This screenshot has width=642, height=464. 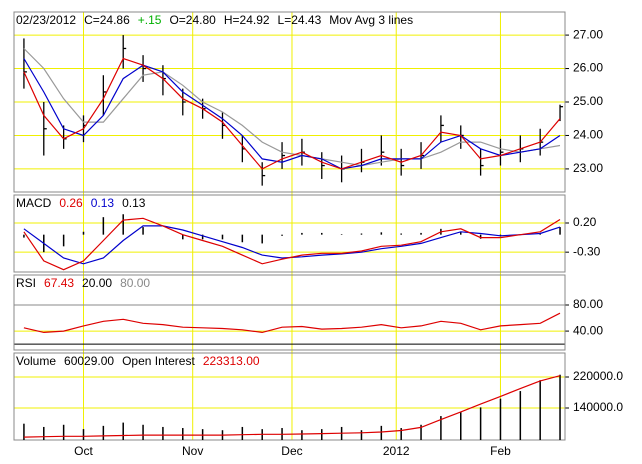 What do you see at coordinates (135, 283) in the screenshot?
I see `legend-text: 80.00` at bounding box center [135, 283].